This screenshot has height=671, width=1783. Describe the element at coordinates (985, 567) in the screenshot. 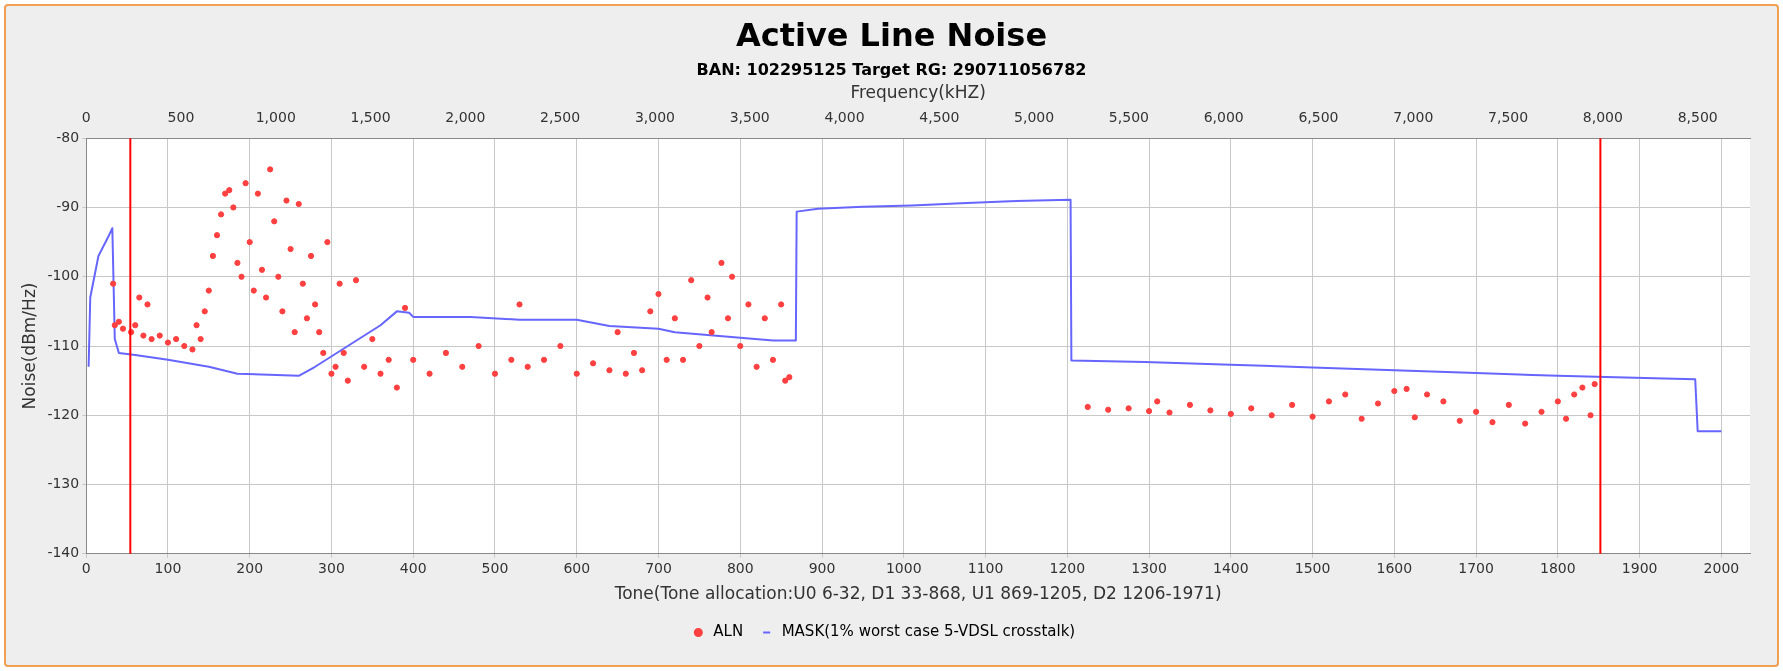

I see `x-tick-label: 1100` at that location.